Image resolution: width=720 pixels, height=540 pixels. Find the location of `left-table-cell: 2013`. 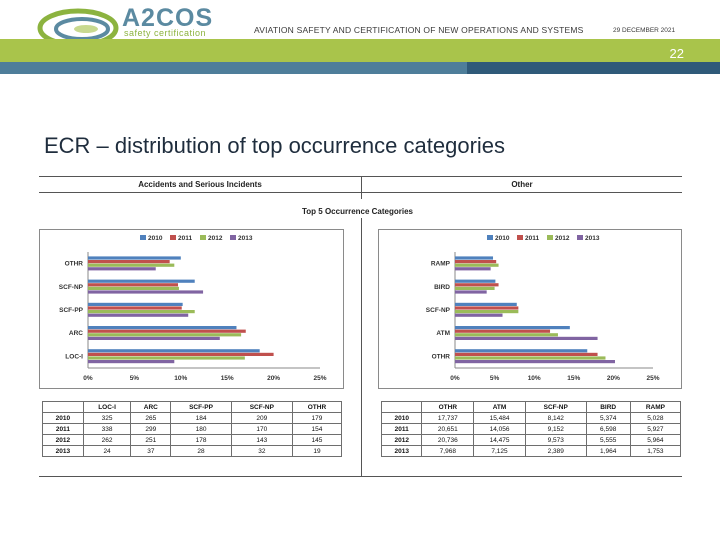

left-table-cell: 2013 is located at coordinates (63, 451).